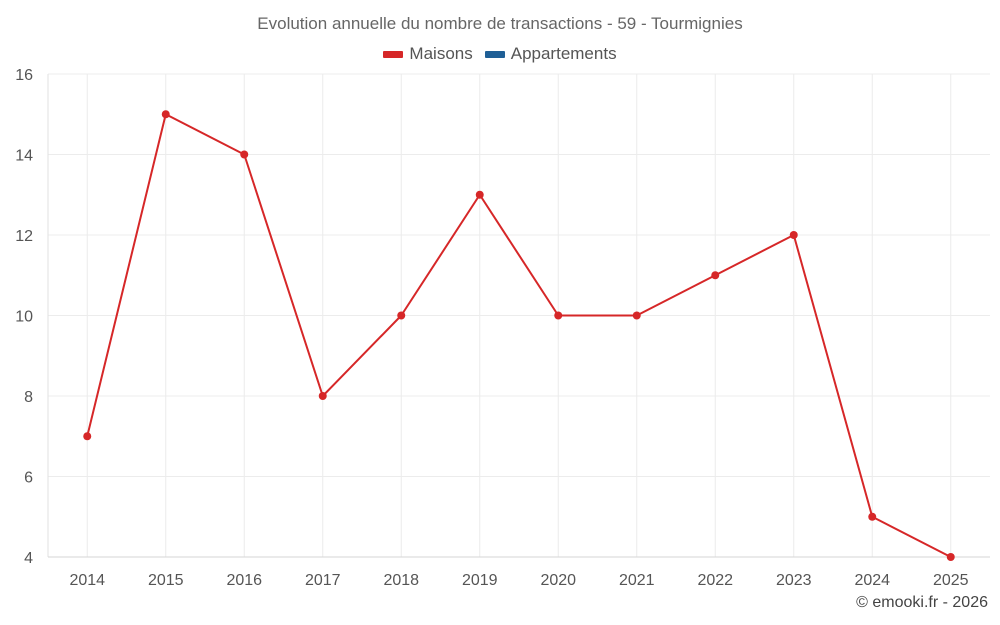 The width and height of the screenshot is (1000, 625). I want to click on x-tick-label: 2018, so click(401, 580).